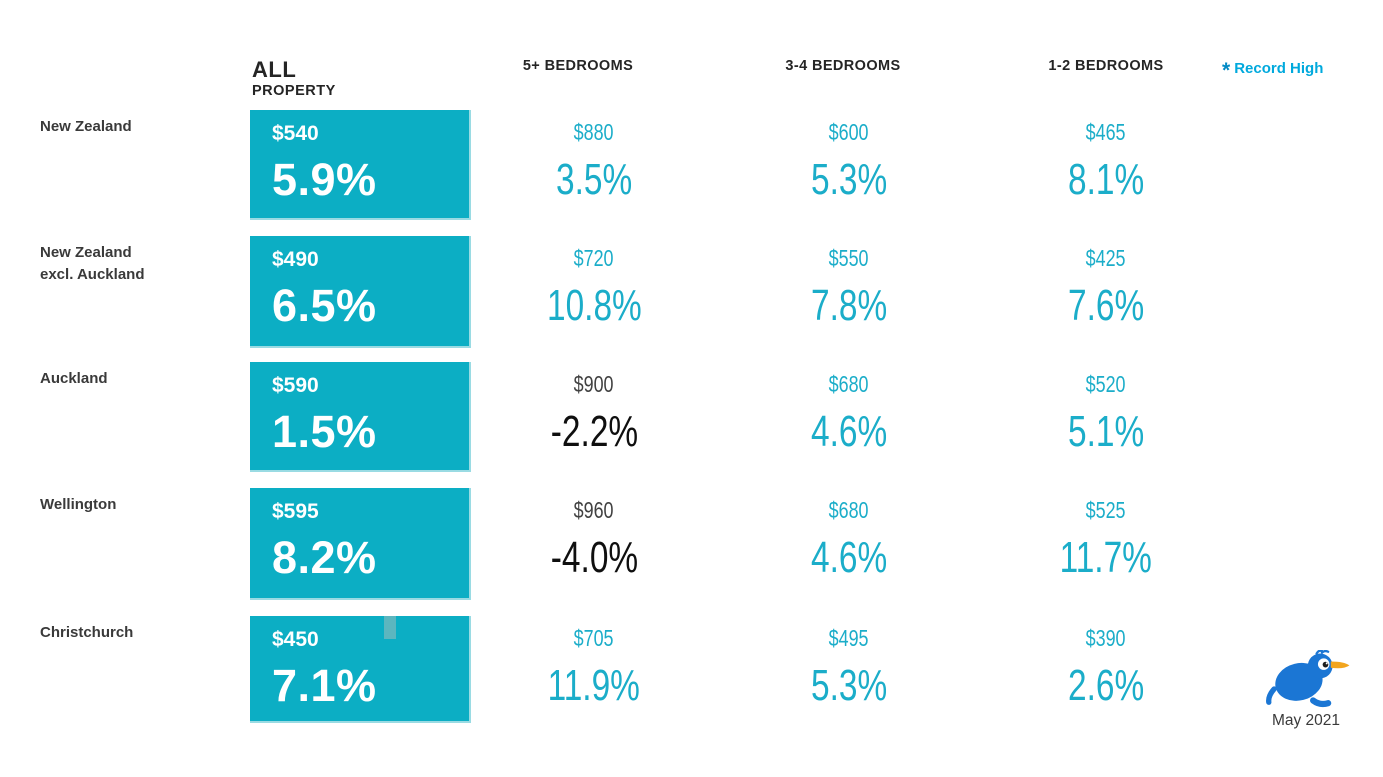 The image size is (1383, 777). What do you see at coordinates (843, 66) in the screenshot?
I see `column-header-3-4-bedrooms: 3-4 BEDROOMS` at bounding box center [843, 66].